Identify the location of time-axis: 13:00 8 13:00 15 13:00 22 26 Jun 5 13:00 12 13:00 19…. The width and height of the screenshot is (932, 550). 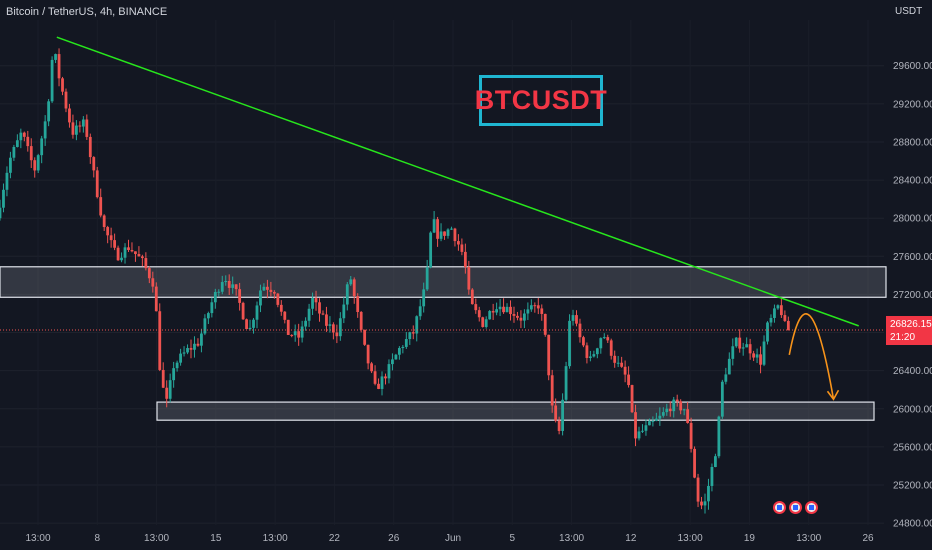
(449, 538).